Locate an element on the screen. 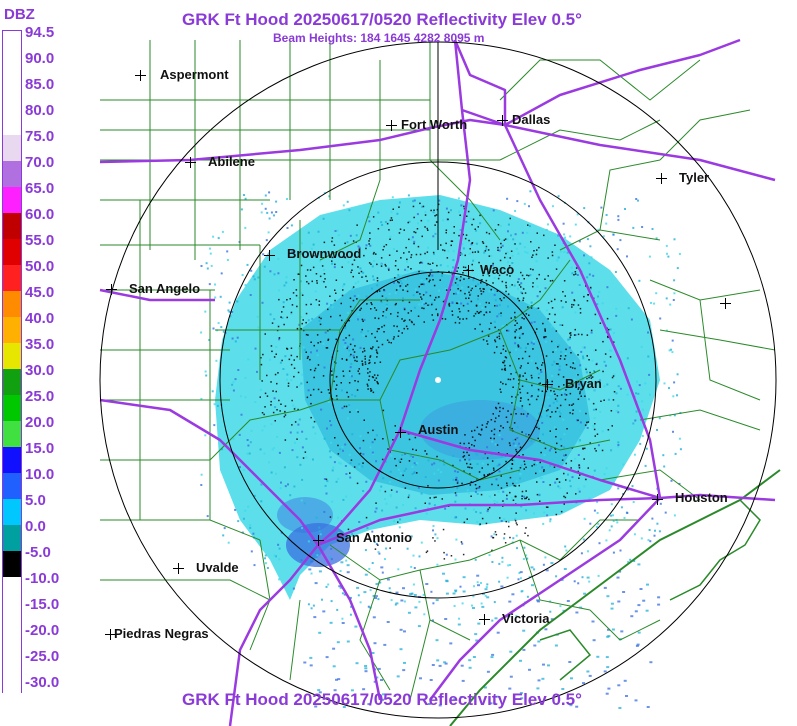 The height and width of the screenshot is (726, 797). city-label: Austin is located at coordinates (438, 429).